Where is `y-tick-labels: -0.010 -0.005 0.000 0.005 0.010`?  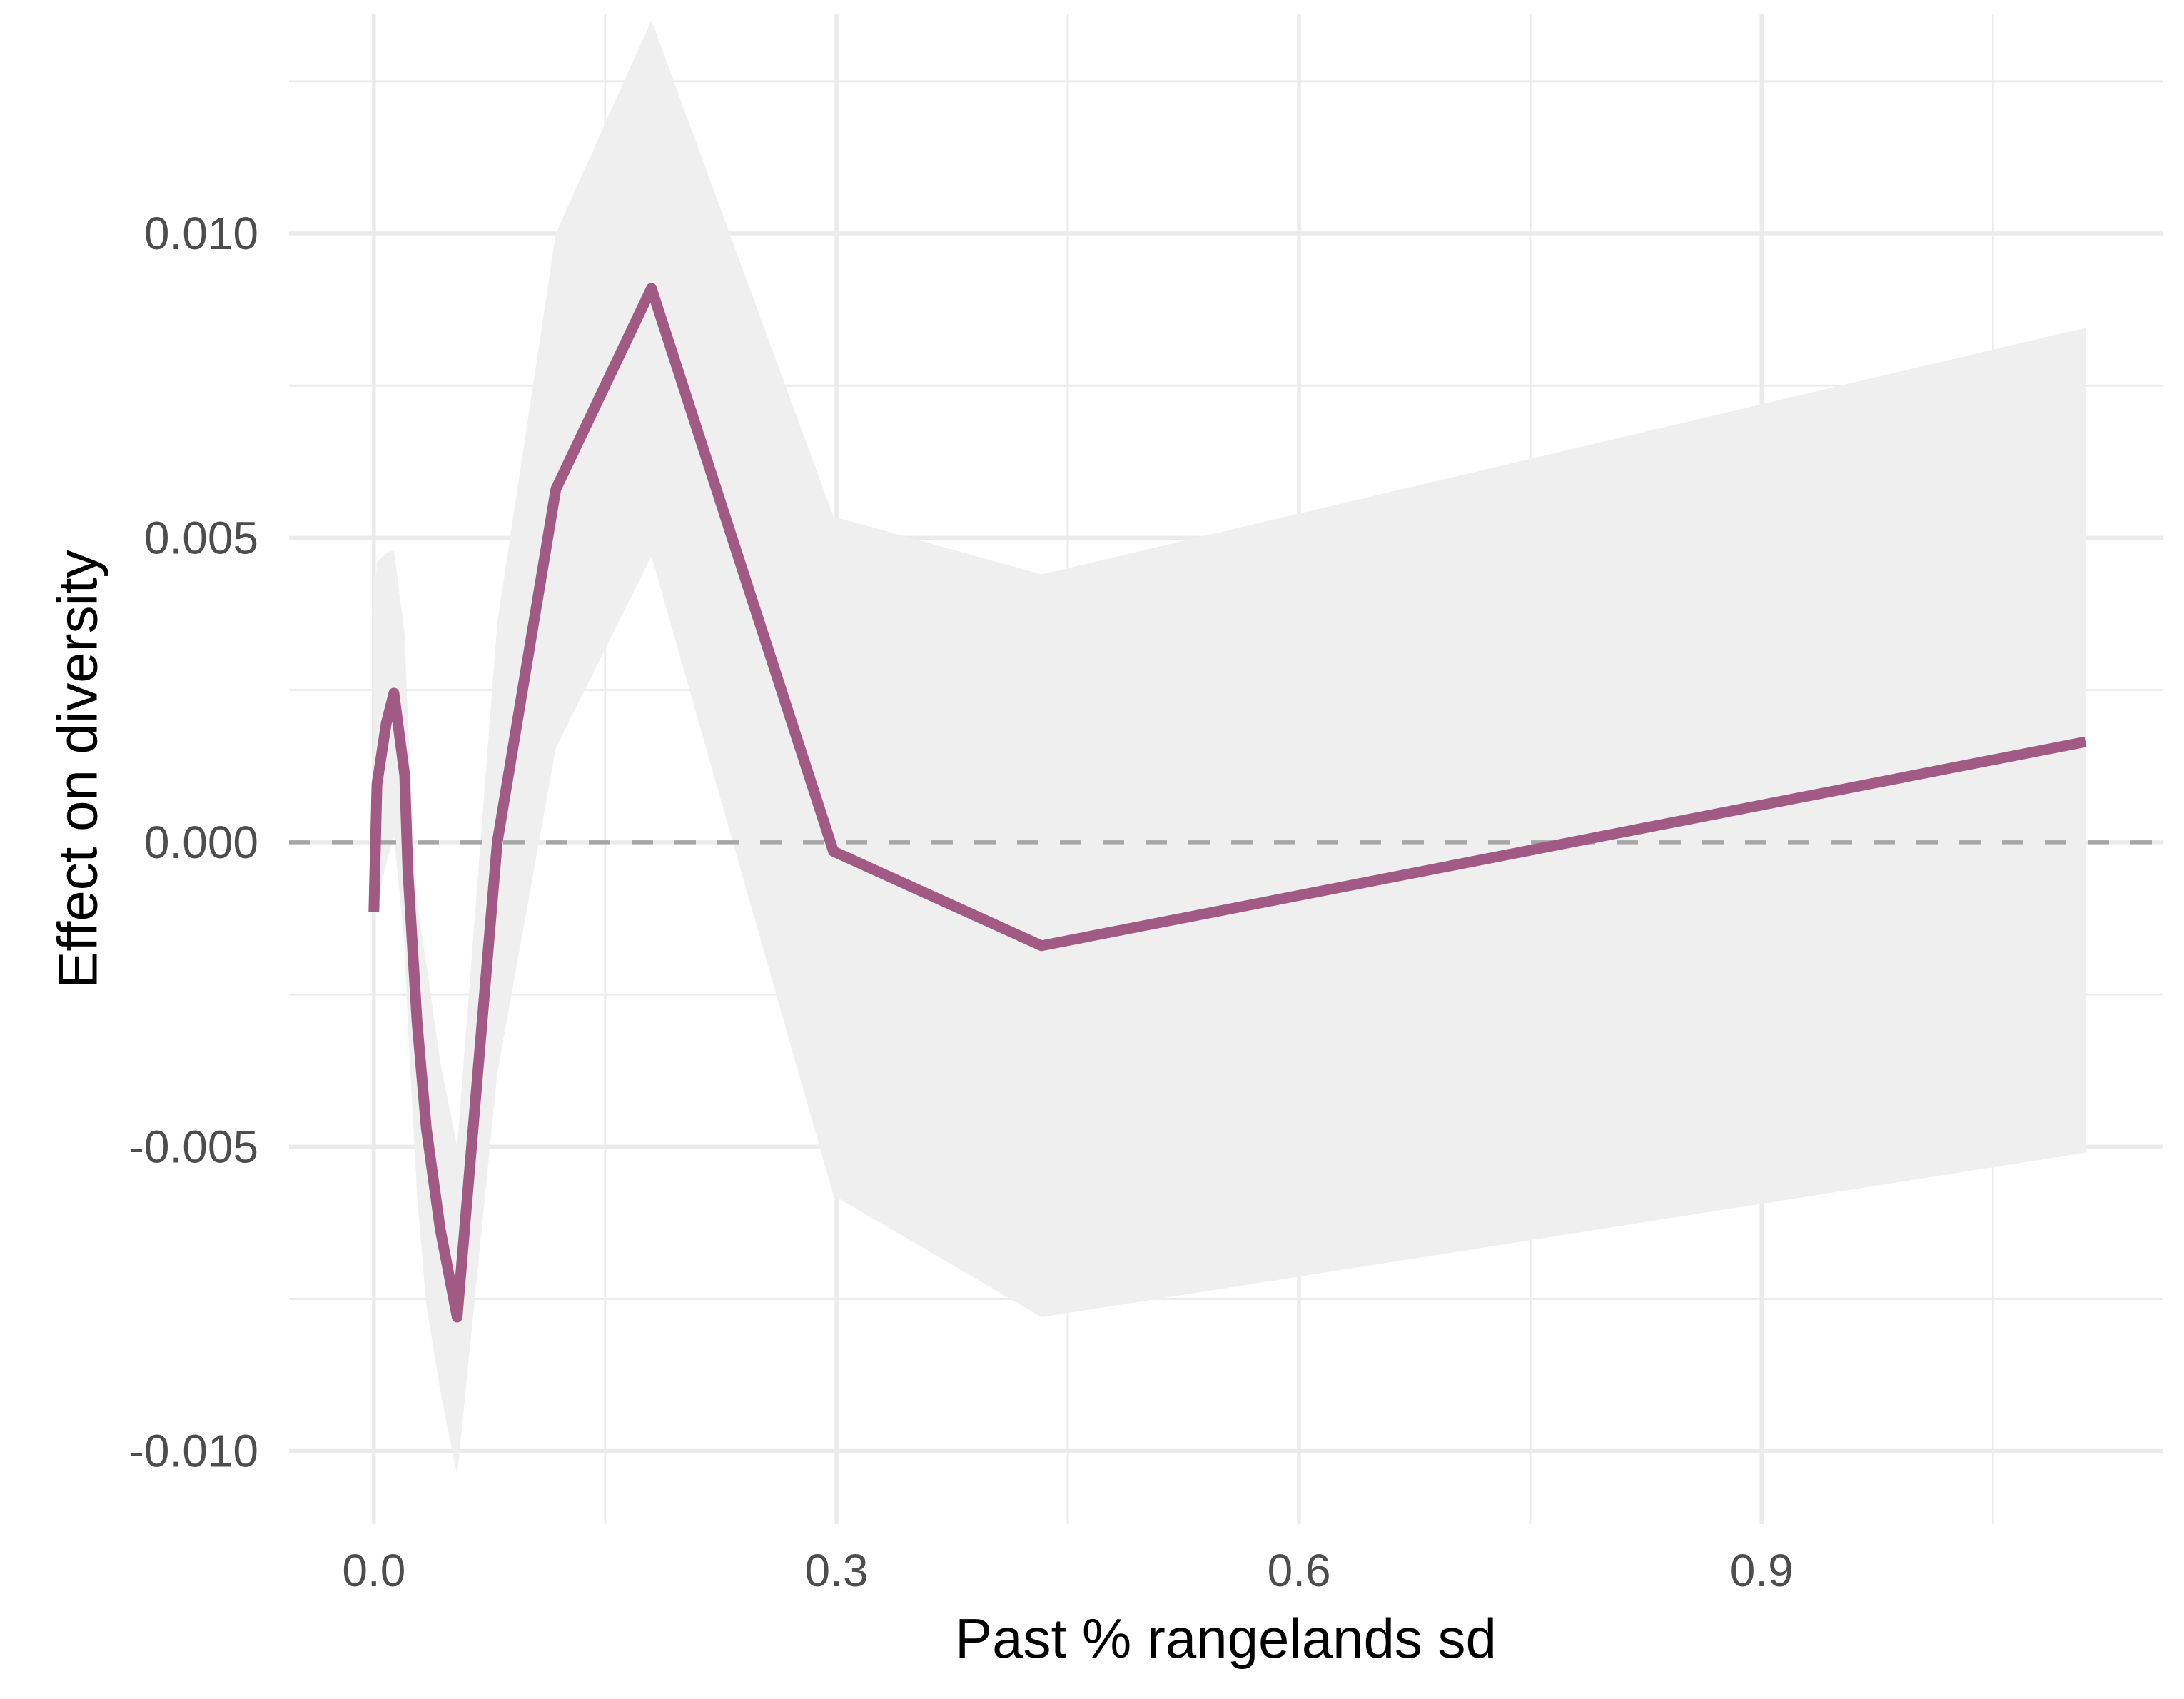
y-tick-labels: -0.010 -0.005 0.000 0.005 0.010 is located at coordinates (193, 843).